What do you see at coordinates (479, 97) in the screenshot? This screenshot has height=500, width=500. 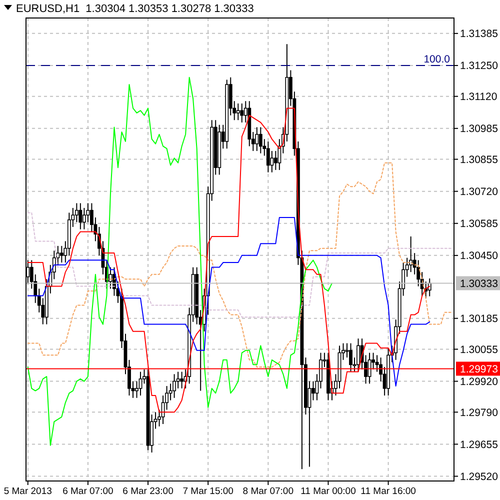 I see `y-tick-label: 1.31120` at bounding box center [479, 97].